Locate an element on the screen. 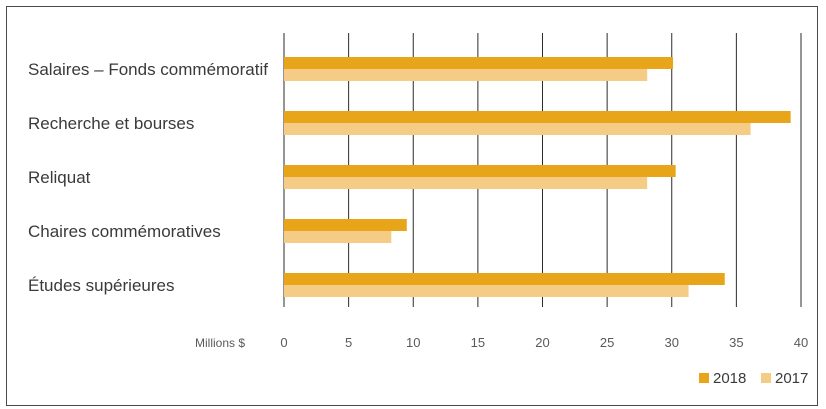  category-label-1: Recherche et bourses is located at coordinates (111, 123).